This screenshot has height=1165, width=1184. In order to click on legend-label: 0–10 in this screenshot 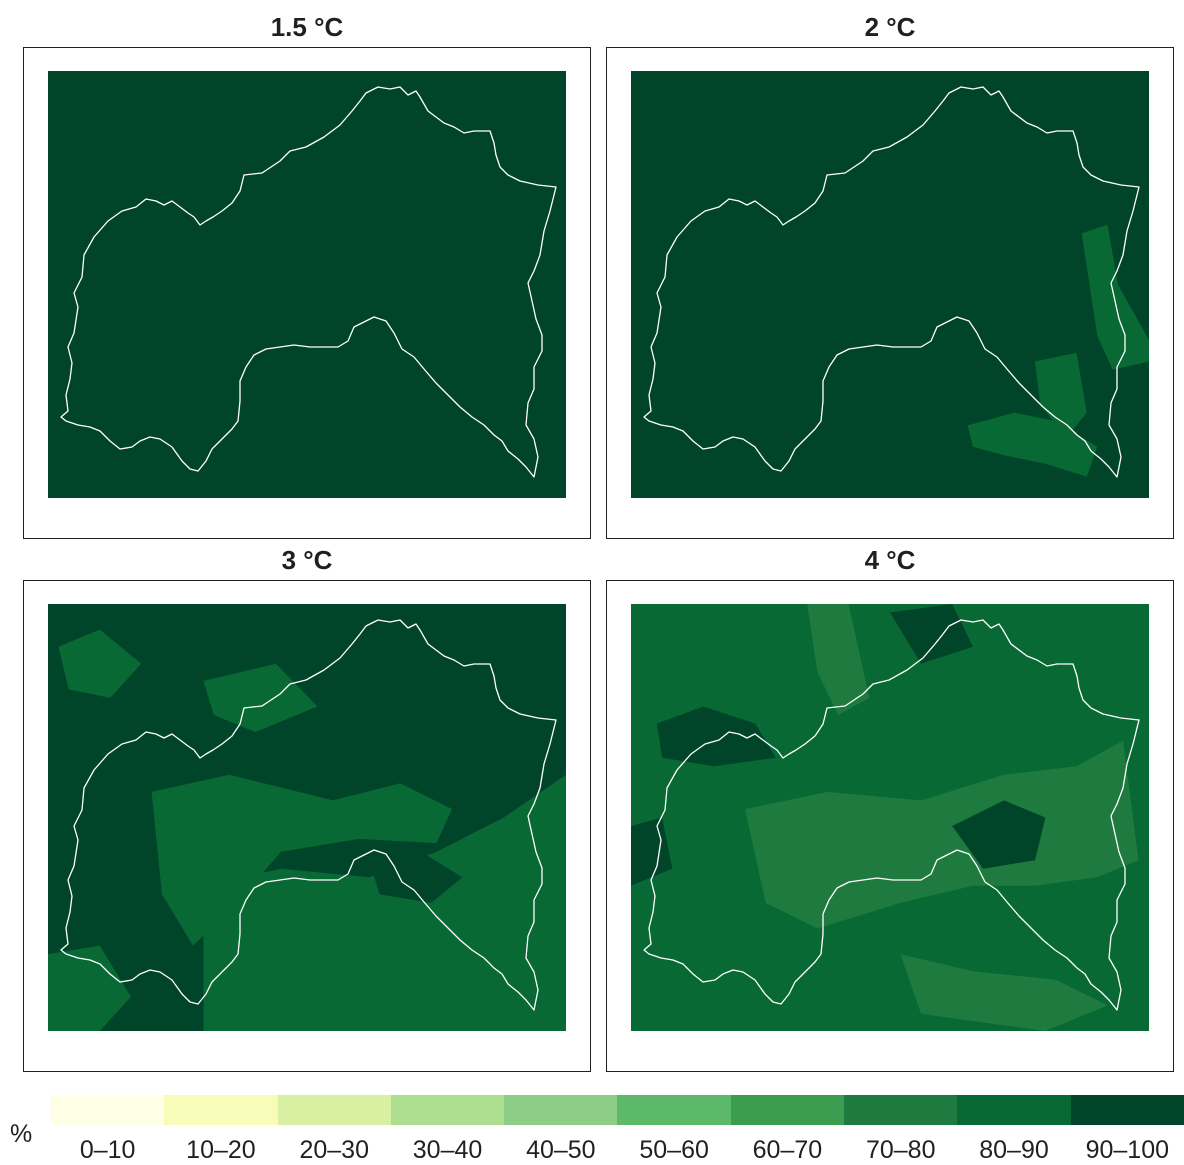, I will do `click(107, 1150)`.